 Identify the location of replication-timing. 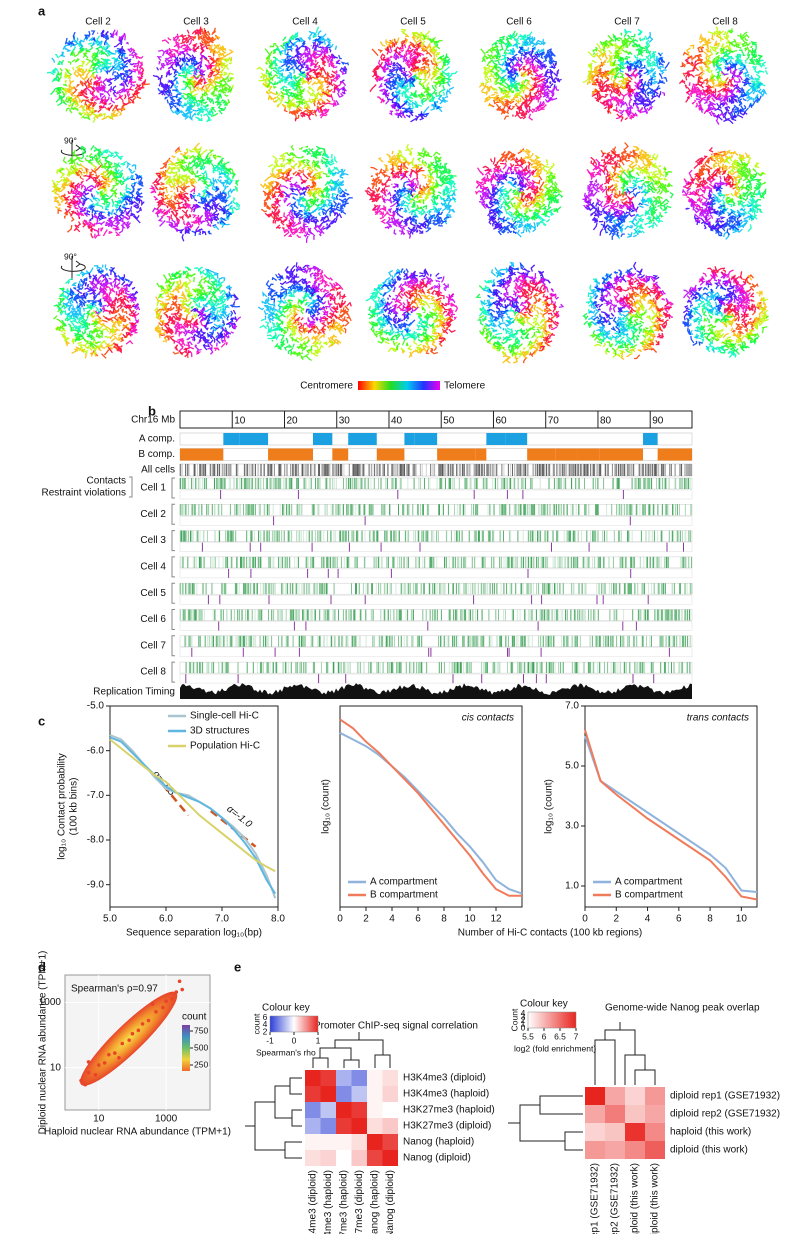
(436, 691).